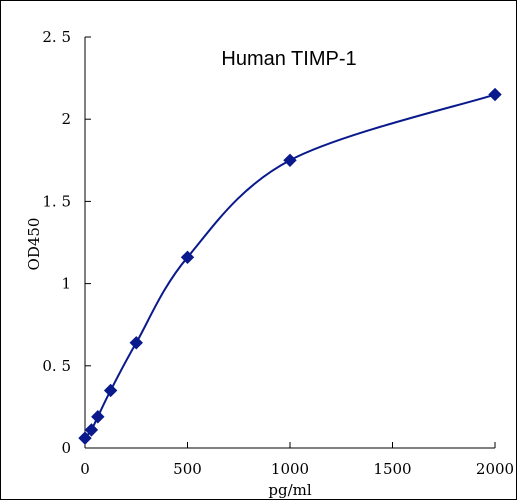  What do you see at coordinates (85, 469) in the screenshot?
I see `x-tick-label: 0` at bounding box center [85, 469].